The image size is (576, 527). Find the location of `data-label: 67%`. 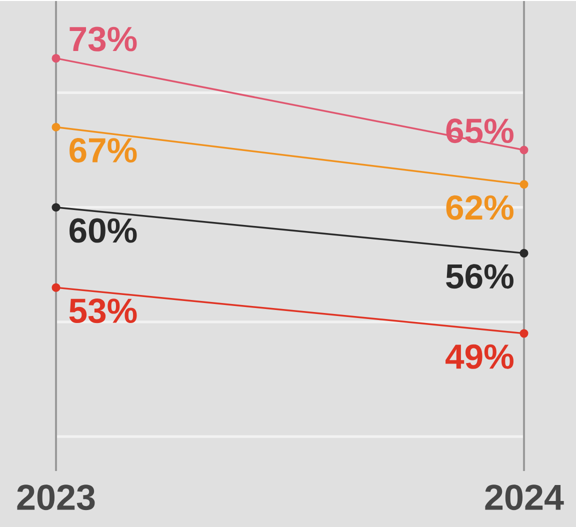

data-label: 67% is located at coordinates (103, 150).